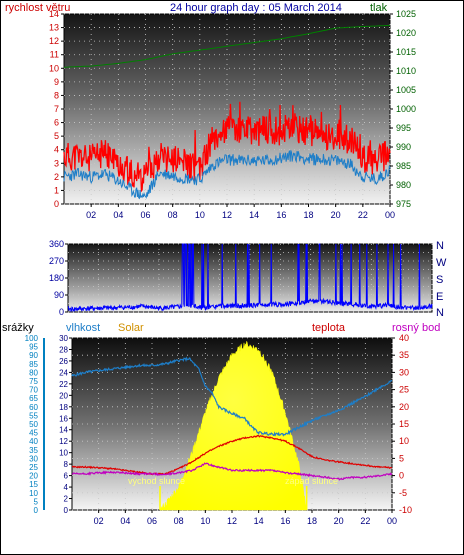 This screenshot has width=464, height=555. What do you see at coordinates (33, 424) in the screenshot?
I see `rain-tick-label: 50` at bounding box center [33, 424].